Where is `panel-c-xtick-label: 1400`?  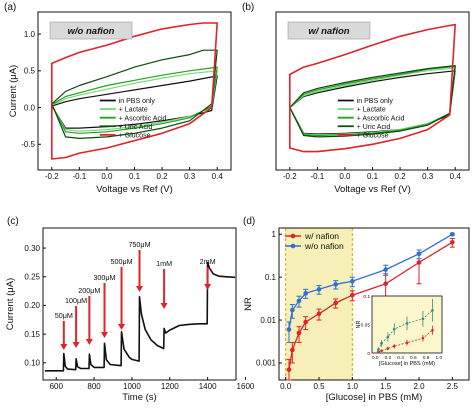
panel-c-xtick-label: 1400 is located at coordinates (208, 386).